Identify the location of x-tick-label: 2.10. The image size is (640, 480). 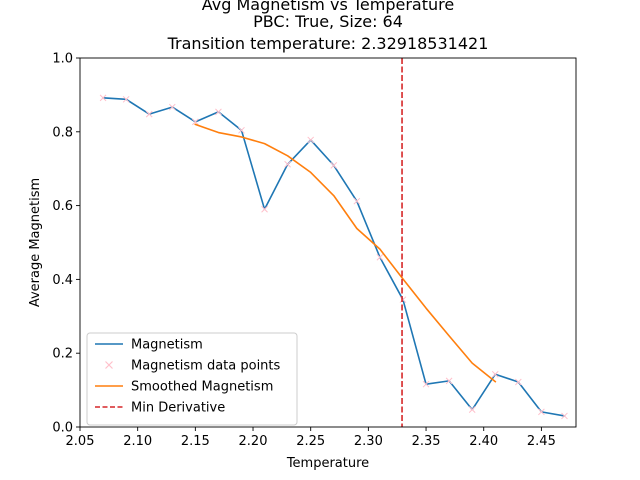
(137, 441).